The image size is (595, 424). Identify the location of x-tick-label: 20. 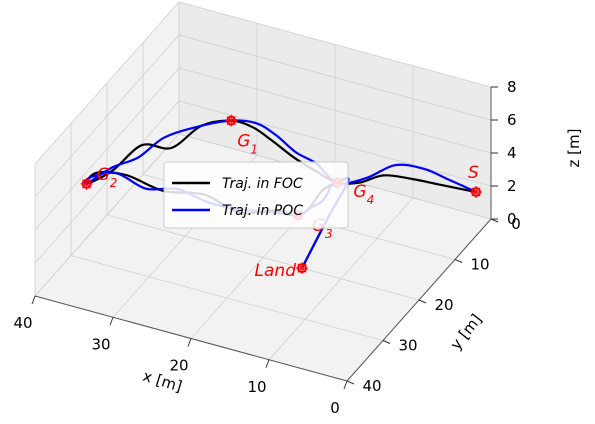
(178, 366).